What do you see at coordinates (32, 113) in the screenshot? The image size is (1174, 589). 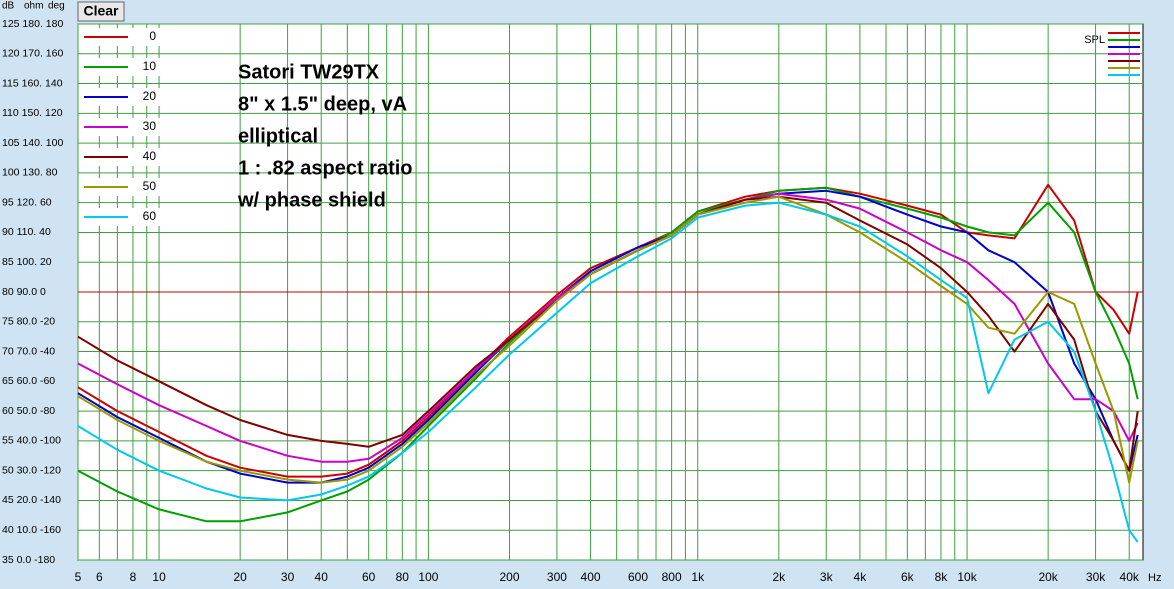 I see `y-tick-label: 110 150. 120` at bounding box center [32, 113].